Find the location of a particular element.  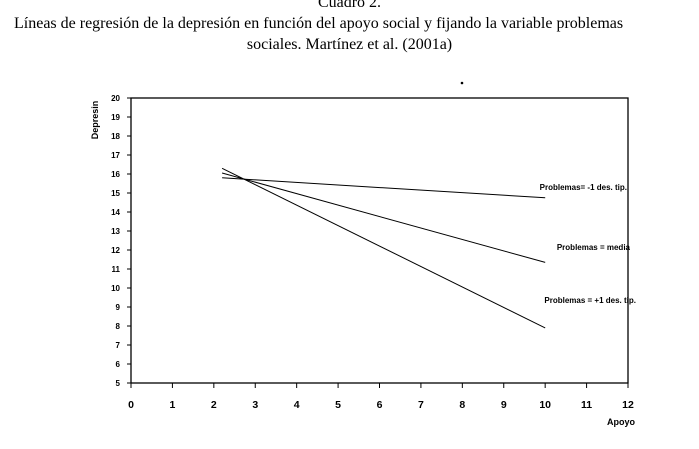

x-tick-label: 7 is located at coordinates (421, 405).